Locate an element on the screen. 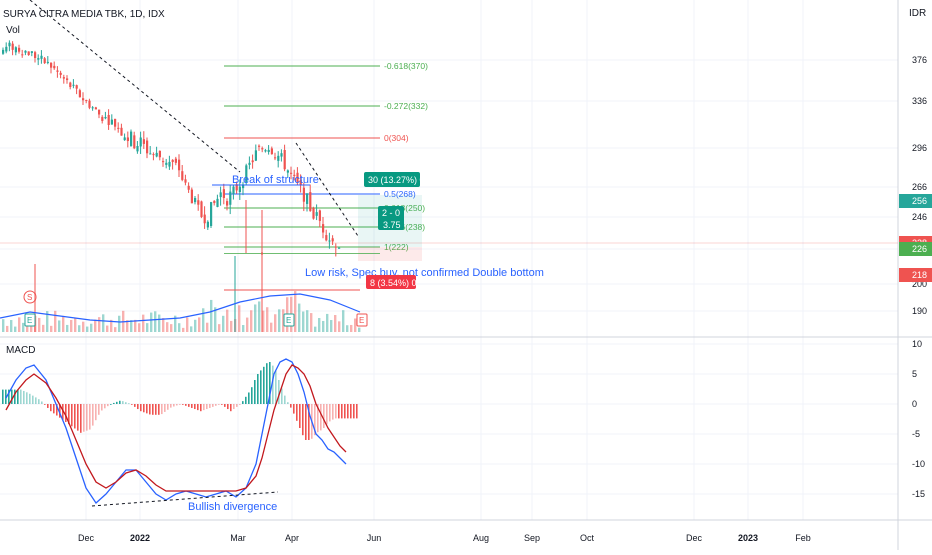 This screenshot has width=932, height=555. long-target-text: 30 (13.27%) 0 is located at coordinates (396, 180).